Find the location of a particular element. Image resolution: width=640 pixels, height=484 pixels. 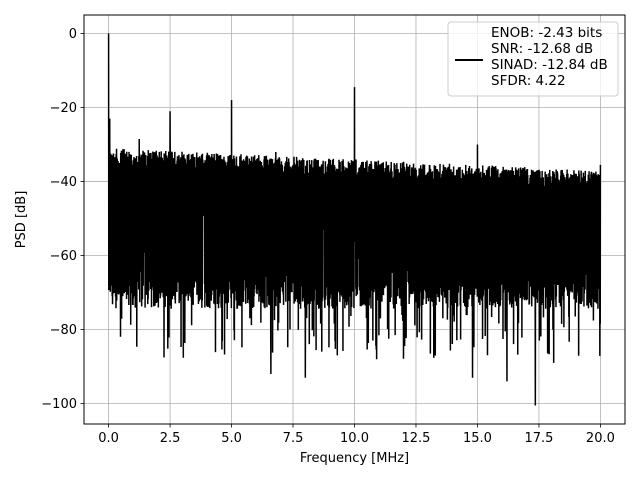

y-tick-label: −60 is located at coordinates (63, 256).